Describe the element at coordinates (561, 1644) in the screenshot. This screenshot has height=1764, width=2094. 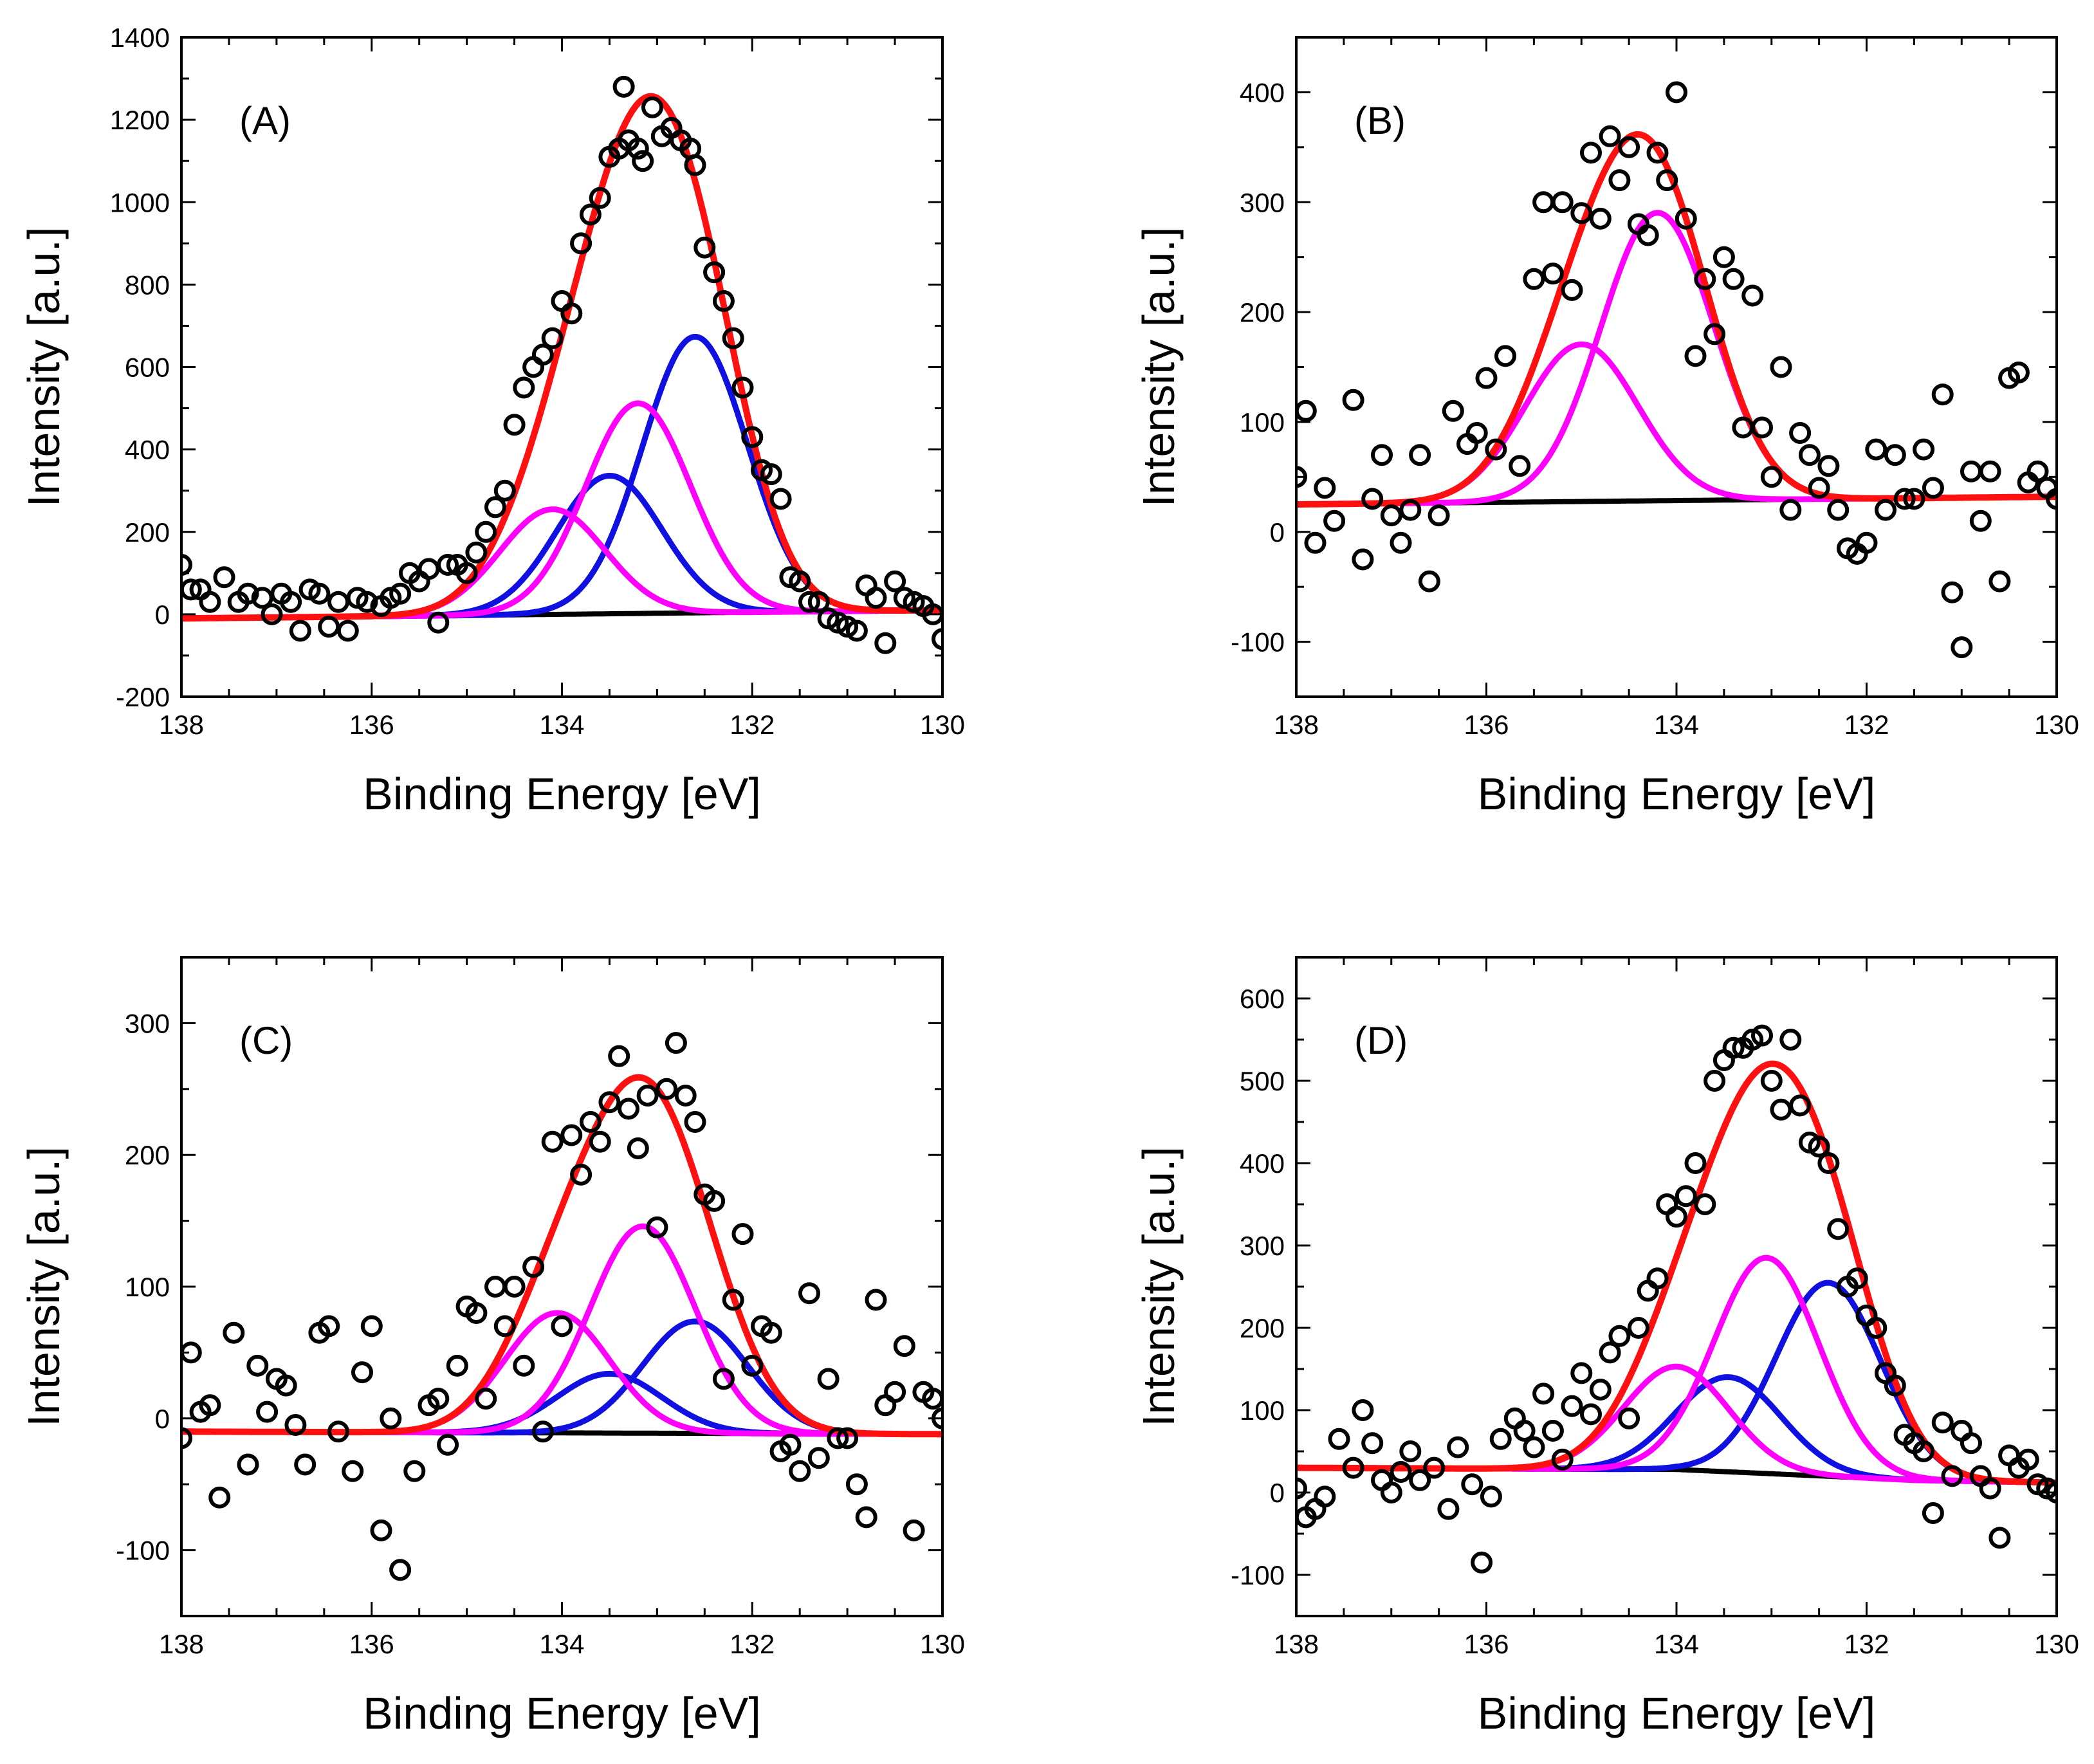
I see `x-tick-label: 134` at that location.